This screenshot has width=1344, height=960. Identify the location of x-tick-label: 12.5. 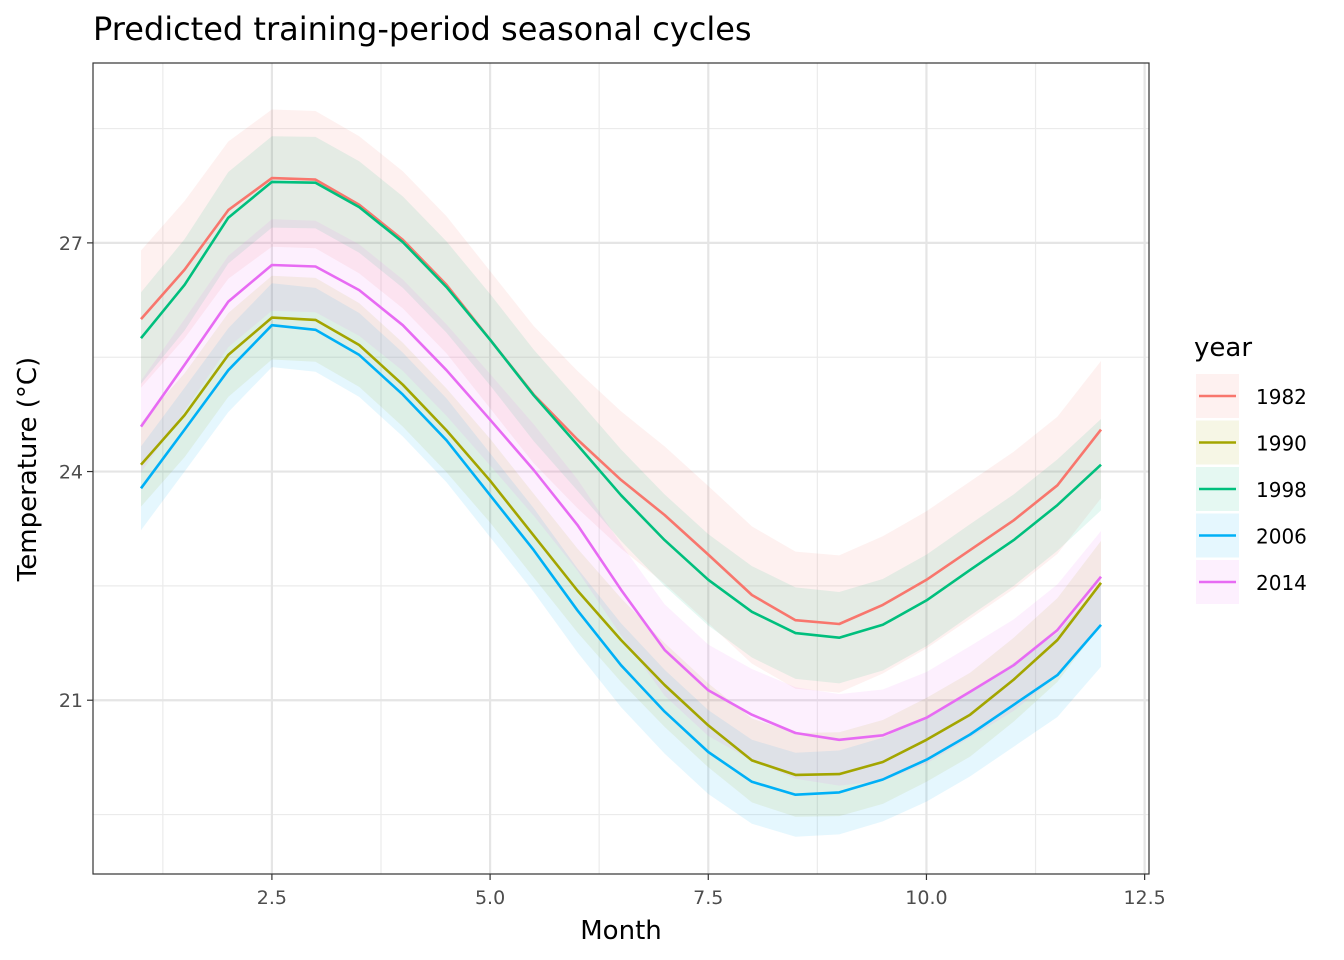
(1144, 898).